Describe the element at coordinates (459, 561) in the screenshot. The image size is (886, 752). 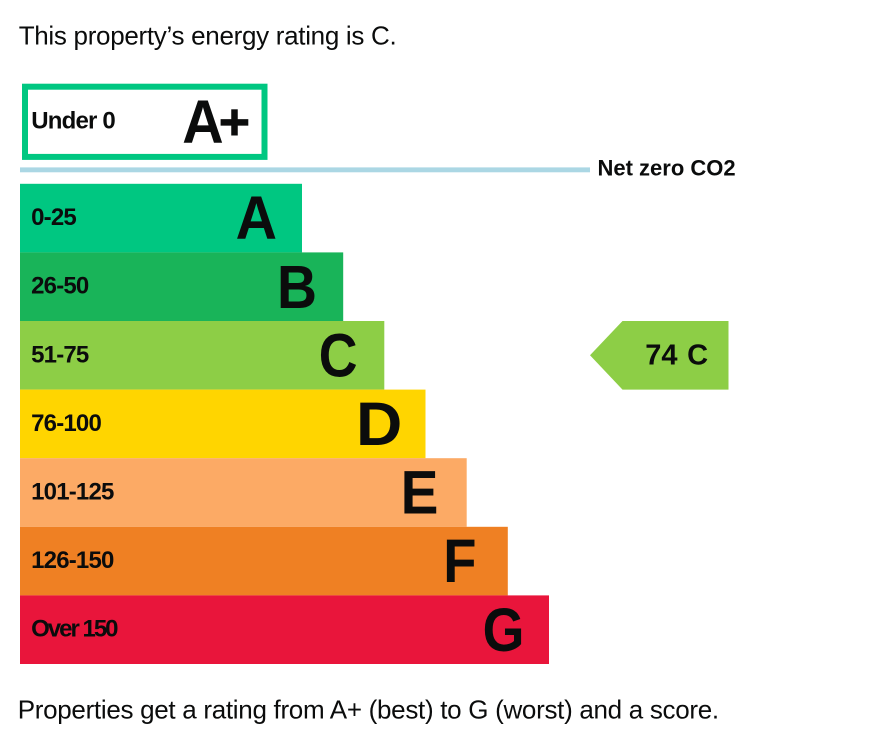
I see `svg-text: F` at that location.